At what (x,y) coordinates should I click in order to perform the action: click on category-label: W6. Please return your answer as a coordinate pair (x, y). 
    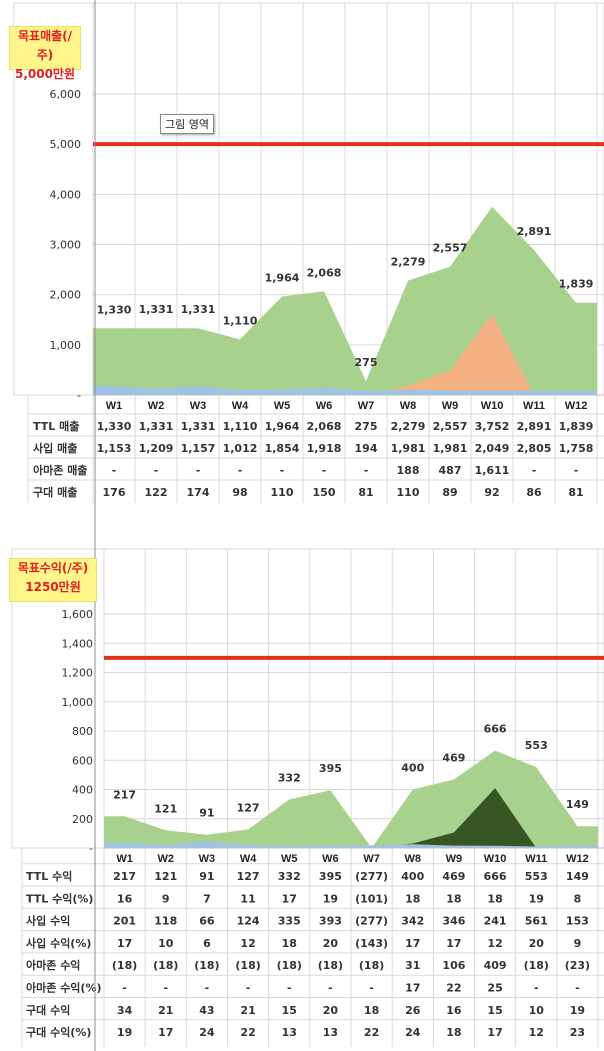
    Looking at the image, I should click on (330, 859).